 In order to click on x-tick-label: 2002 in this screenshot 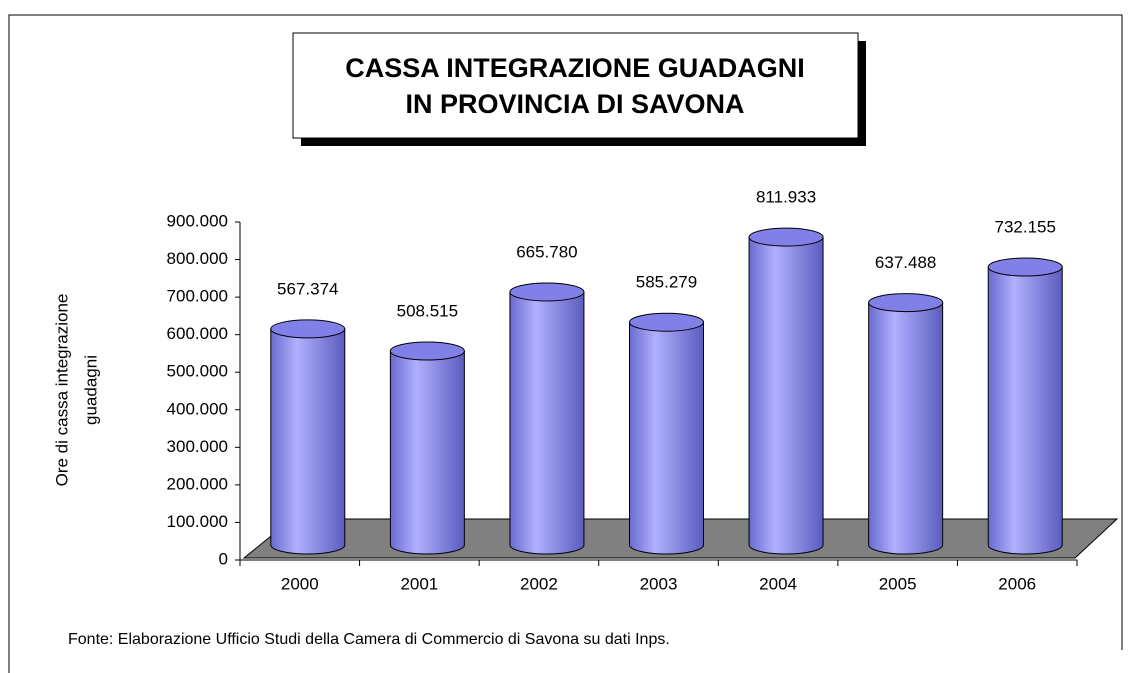, I will do `click(539, 583)`.